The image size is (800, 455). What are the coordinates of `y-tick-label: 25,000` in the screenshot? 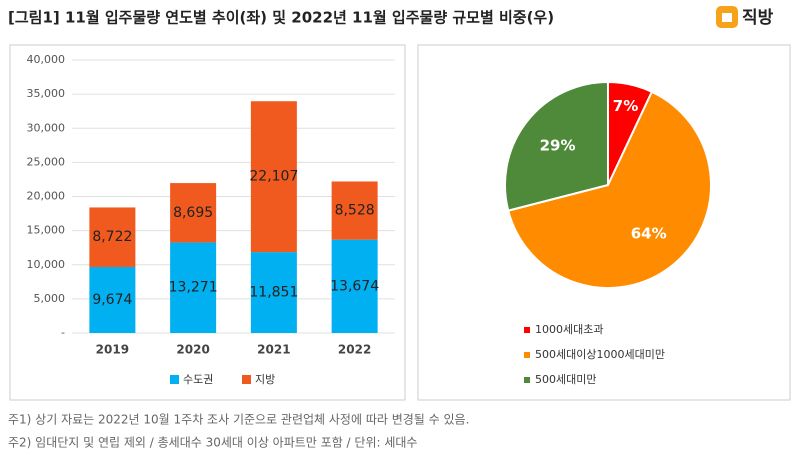 It's located at (46, 161).